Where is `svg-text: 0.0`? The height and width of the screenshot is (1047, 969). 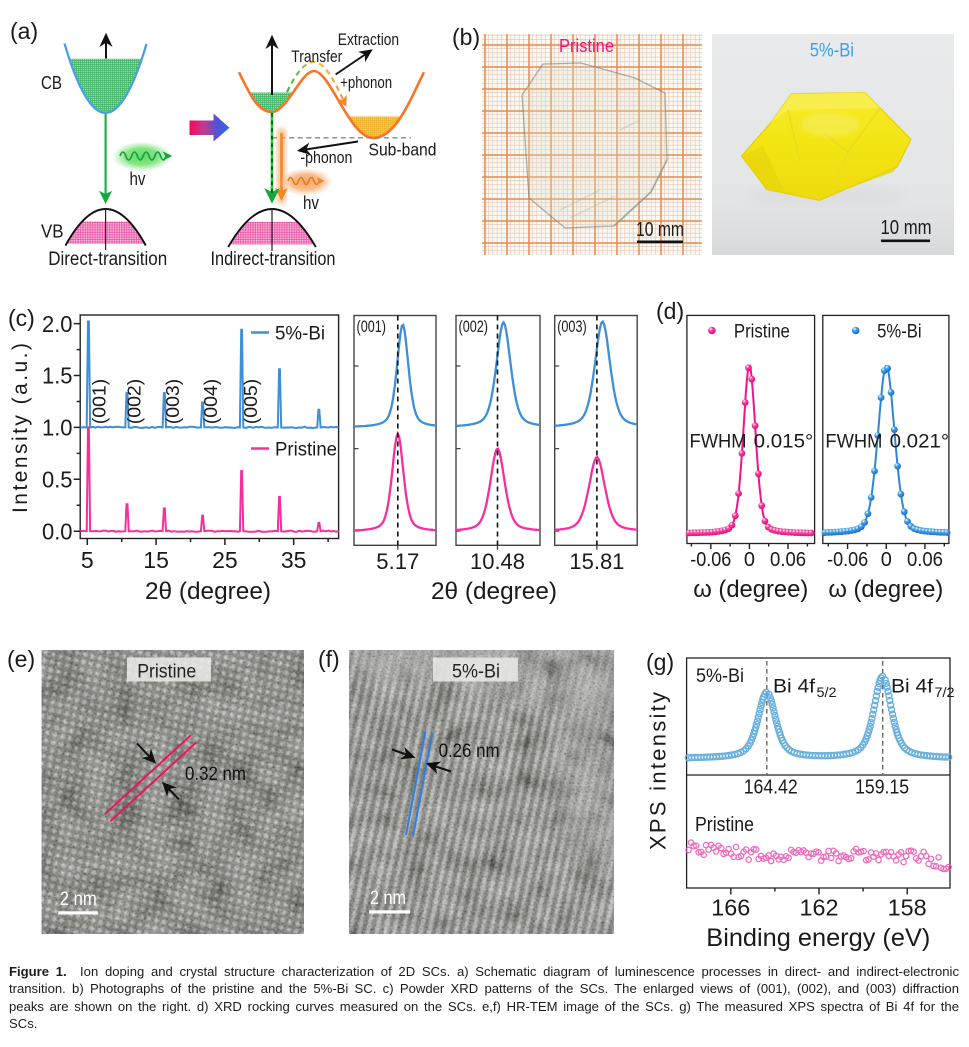
svg-text: 0.0 is located at coordinates (57, 531).